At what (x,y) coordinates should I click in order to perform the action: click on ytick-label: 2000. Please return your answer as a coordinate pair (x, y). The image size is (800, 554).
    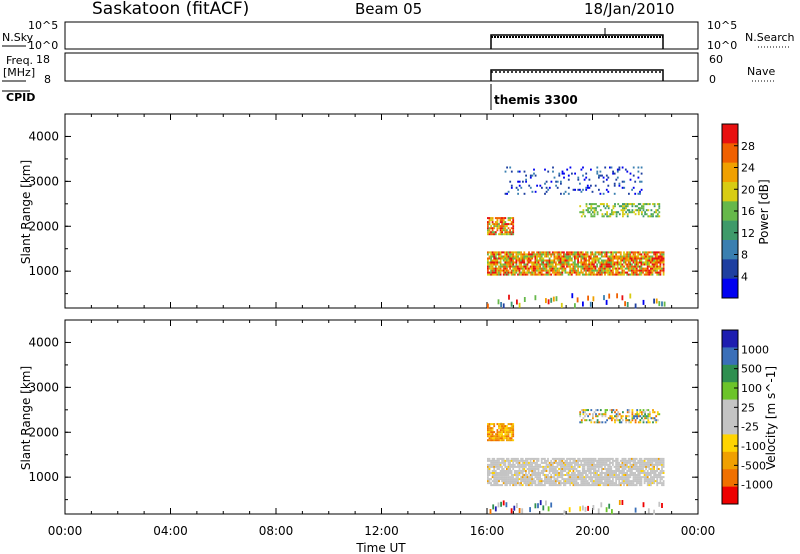
    Looking at the image, I should click on (43, 432).